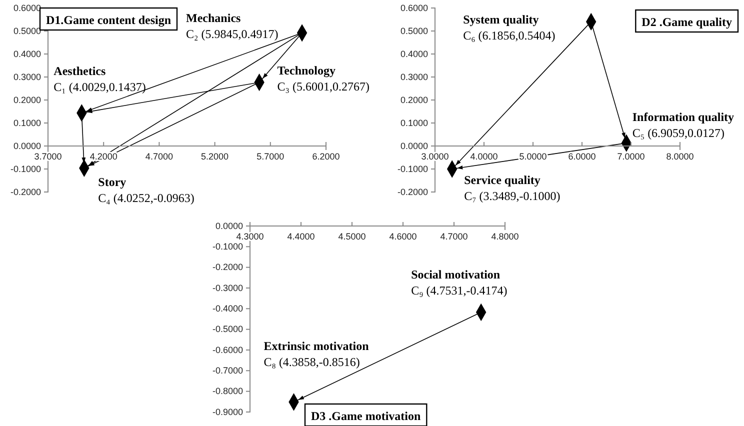 This screenshot has width=744, height=426. Describe the element at coordinates (509, 27) in the screenshot. I see `annotation: System quality C₆ (6.1856,0.5404)` at that location.